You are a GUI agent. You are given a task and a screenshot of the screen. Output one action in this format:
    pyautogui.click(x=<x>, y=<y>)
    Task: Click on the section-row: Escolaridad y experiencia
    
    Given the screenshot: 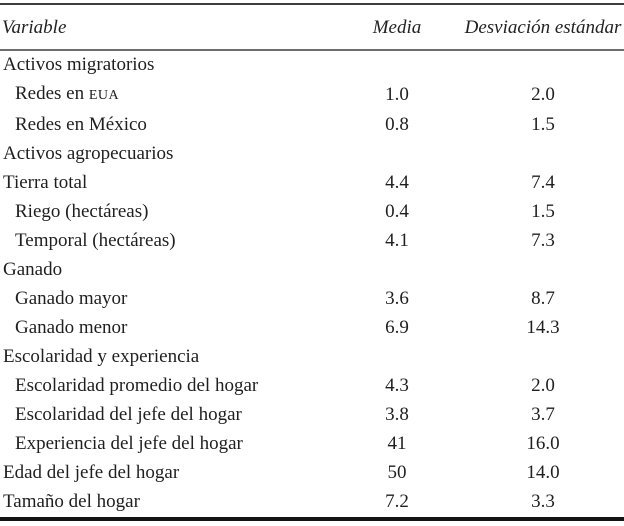 What is the action you would take?
    pyautogui.click(x=312, y=357)
    